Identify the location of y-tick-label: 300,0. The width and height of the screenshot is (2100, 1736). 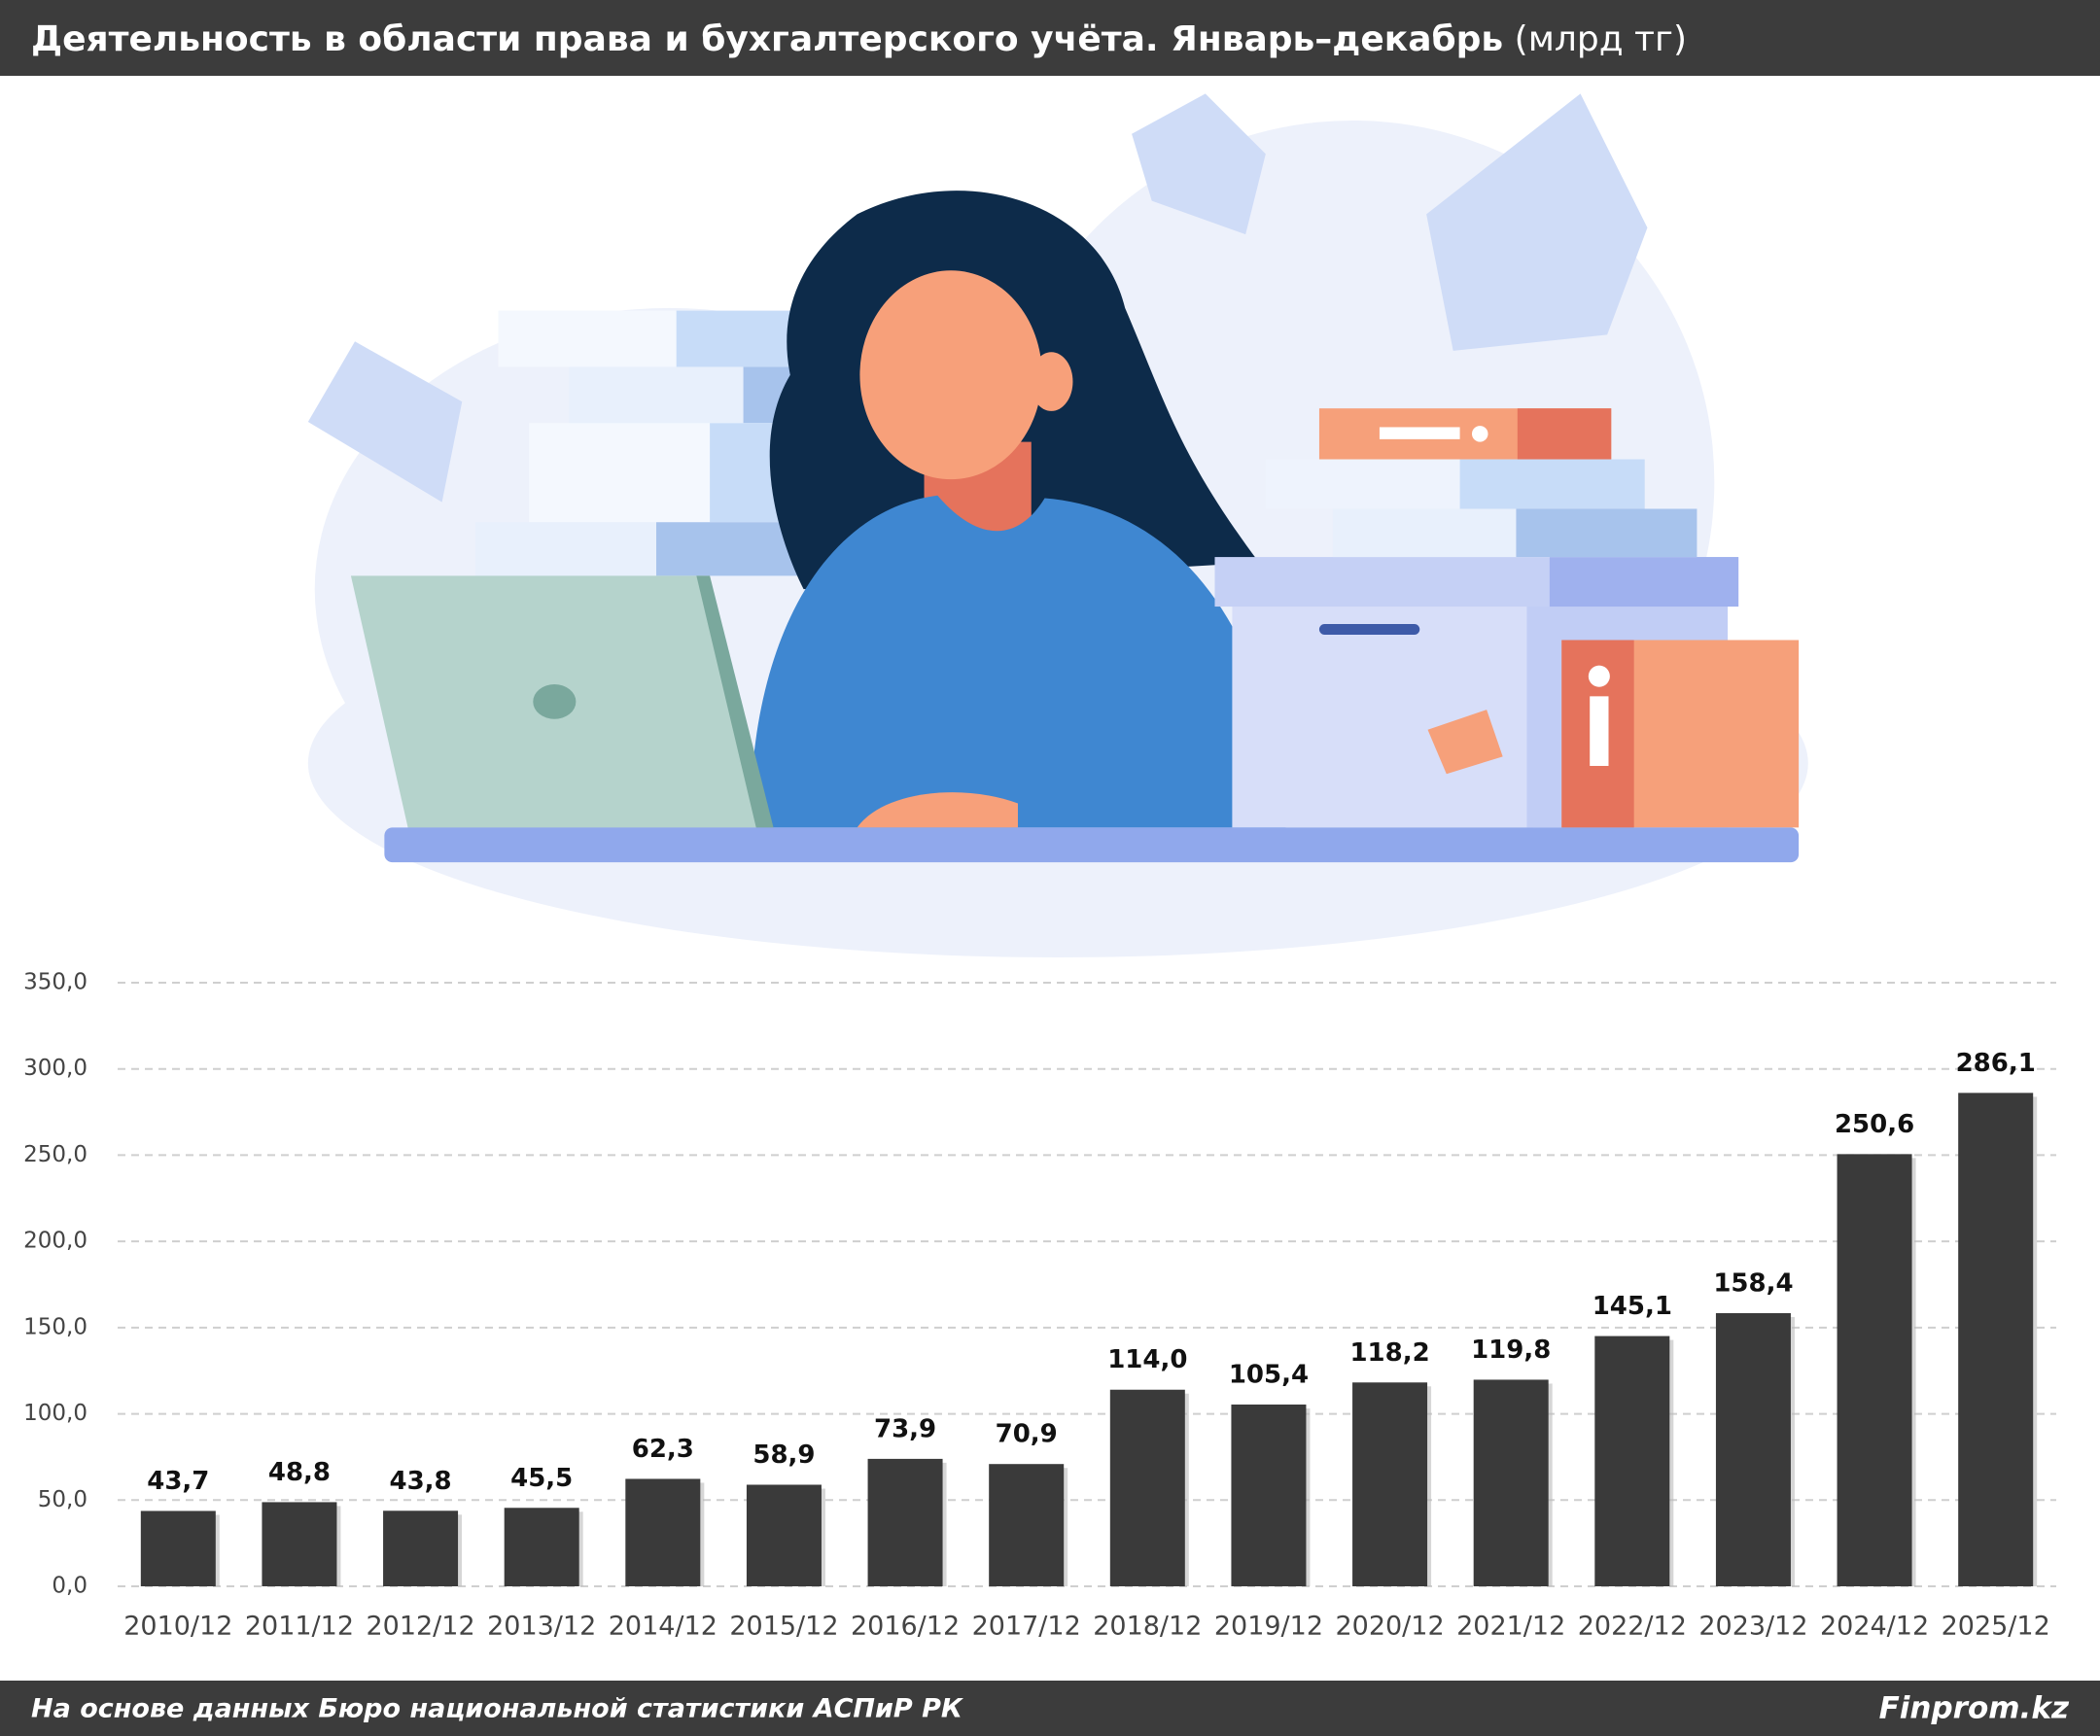
(55, 1069).